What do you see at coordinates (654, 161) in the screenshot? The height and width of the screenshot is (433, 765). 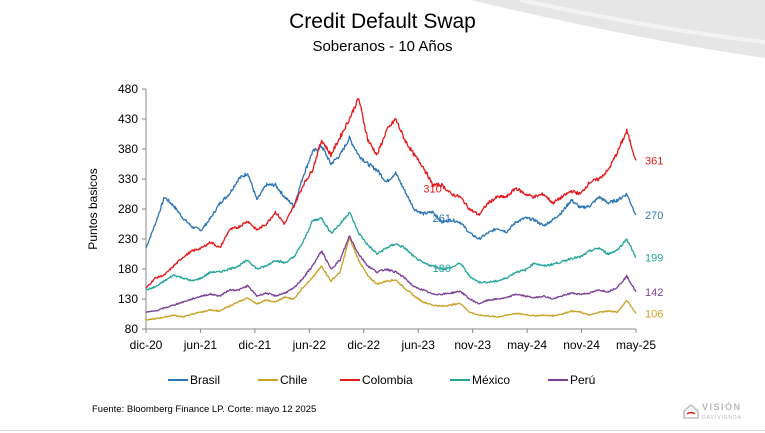 I see `end-value-label: 361` at bounding box center [654, 161].